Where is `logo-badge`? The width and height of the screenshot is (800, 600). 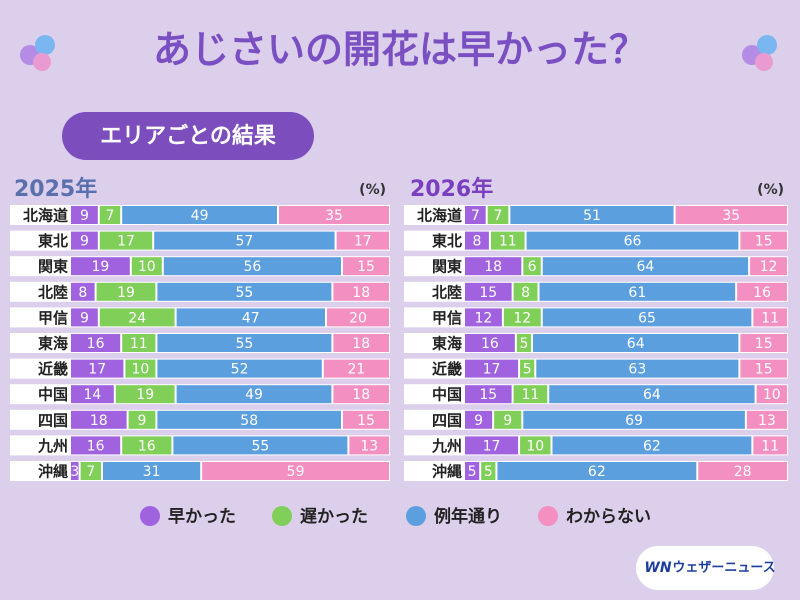
logo-badge is located at coordinates (705, 568).